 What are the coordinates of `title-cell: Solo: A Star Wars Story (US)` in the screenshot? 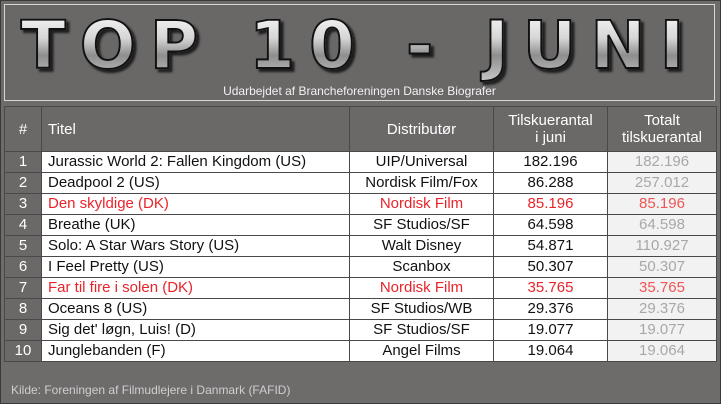 It's located at (195, 246).